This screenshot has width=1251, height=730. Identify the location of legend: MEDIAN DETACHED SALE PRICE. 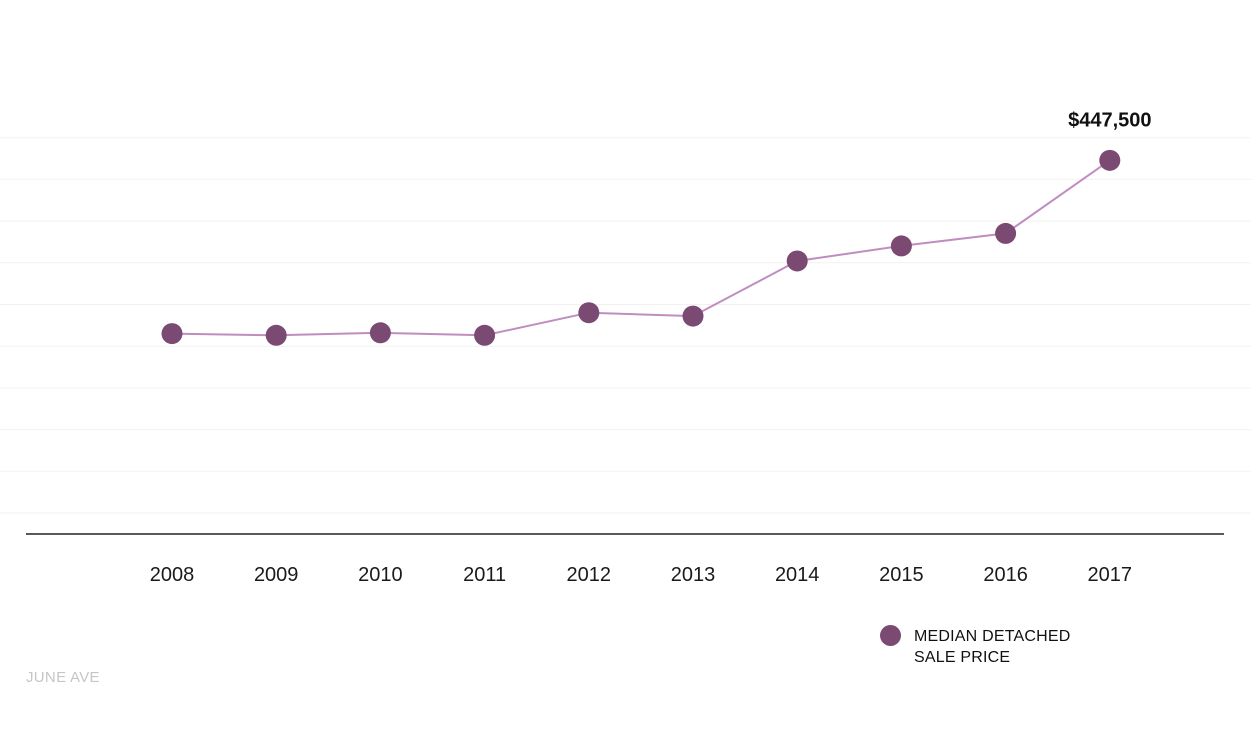
(992, 646).